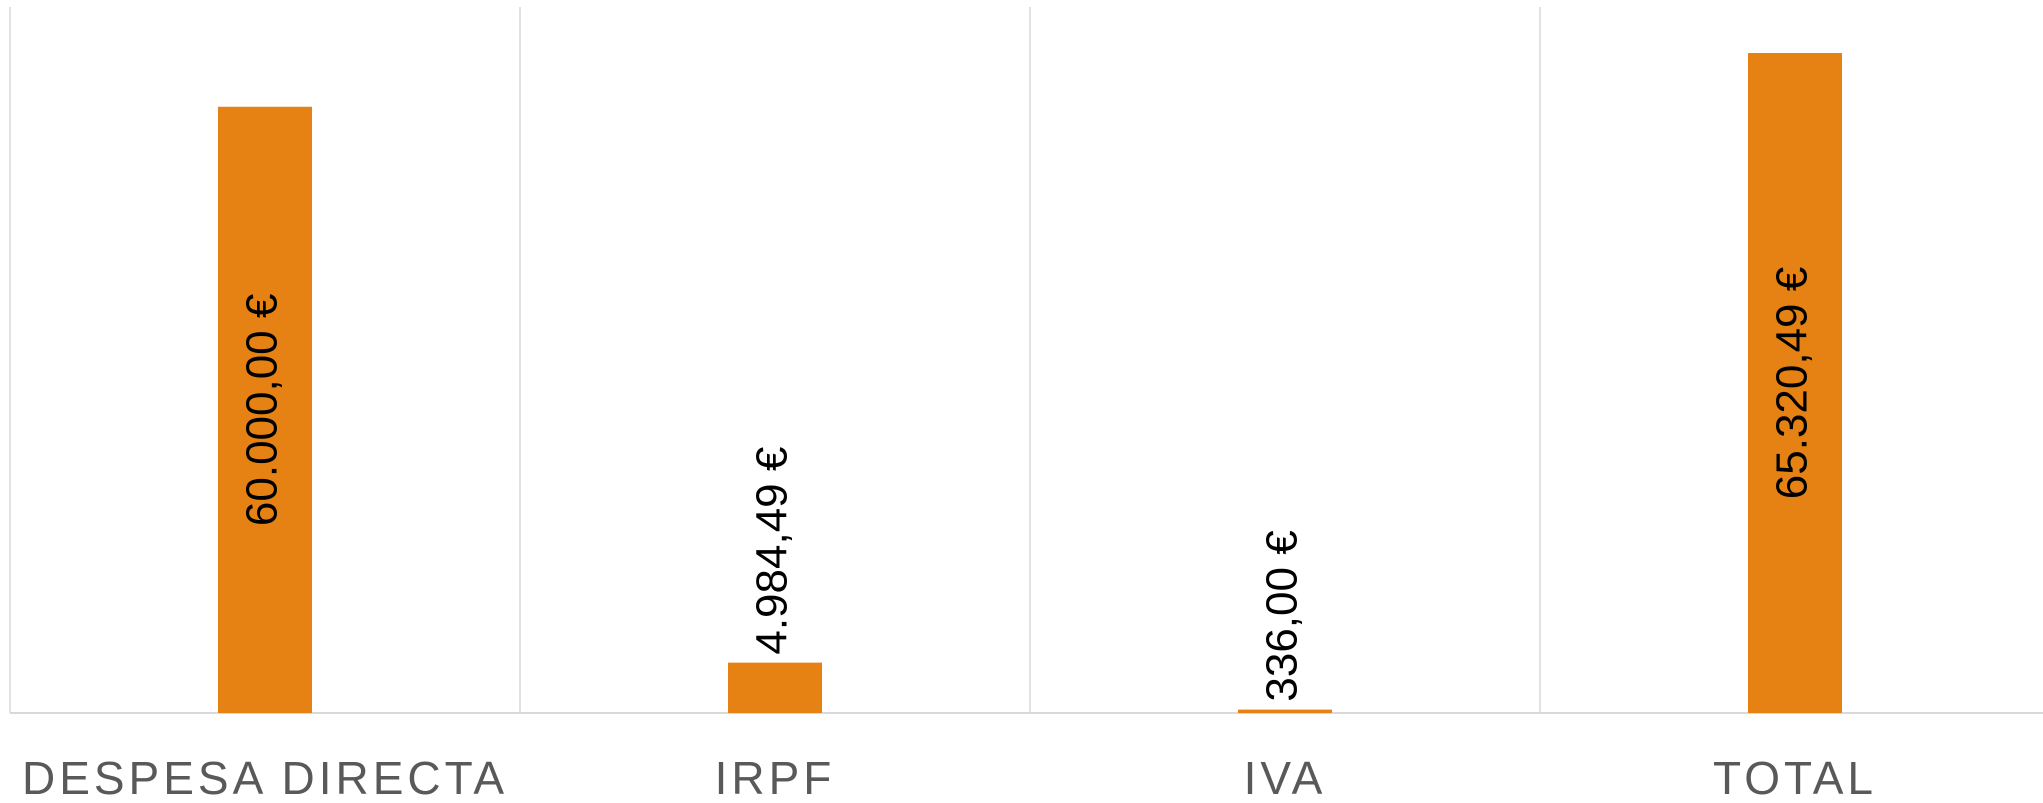 The image size is (2043, 803). What do you see at coordinates (1285, 777) in the screenshot?
I see `x-tick-label: IVA` at bounding box center [1285, 777].